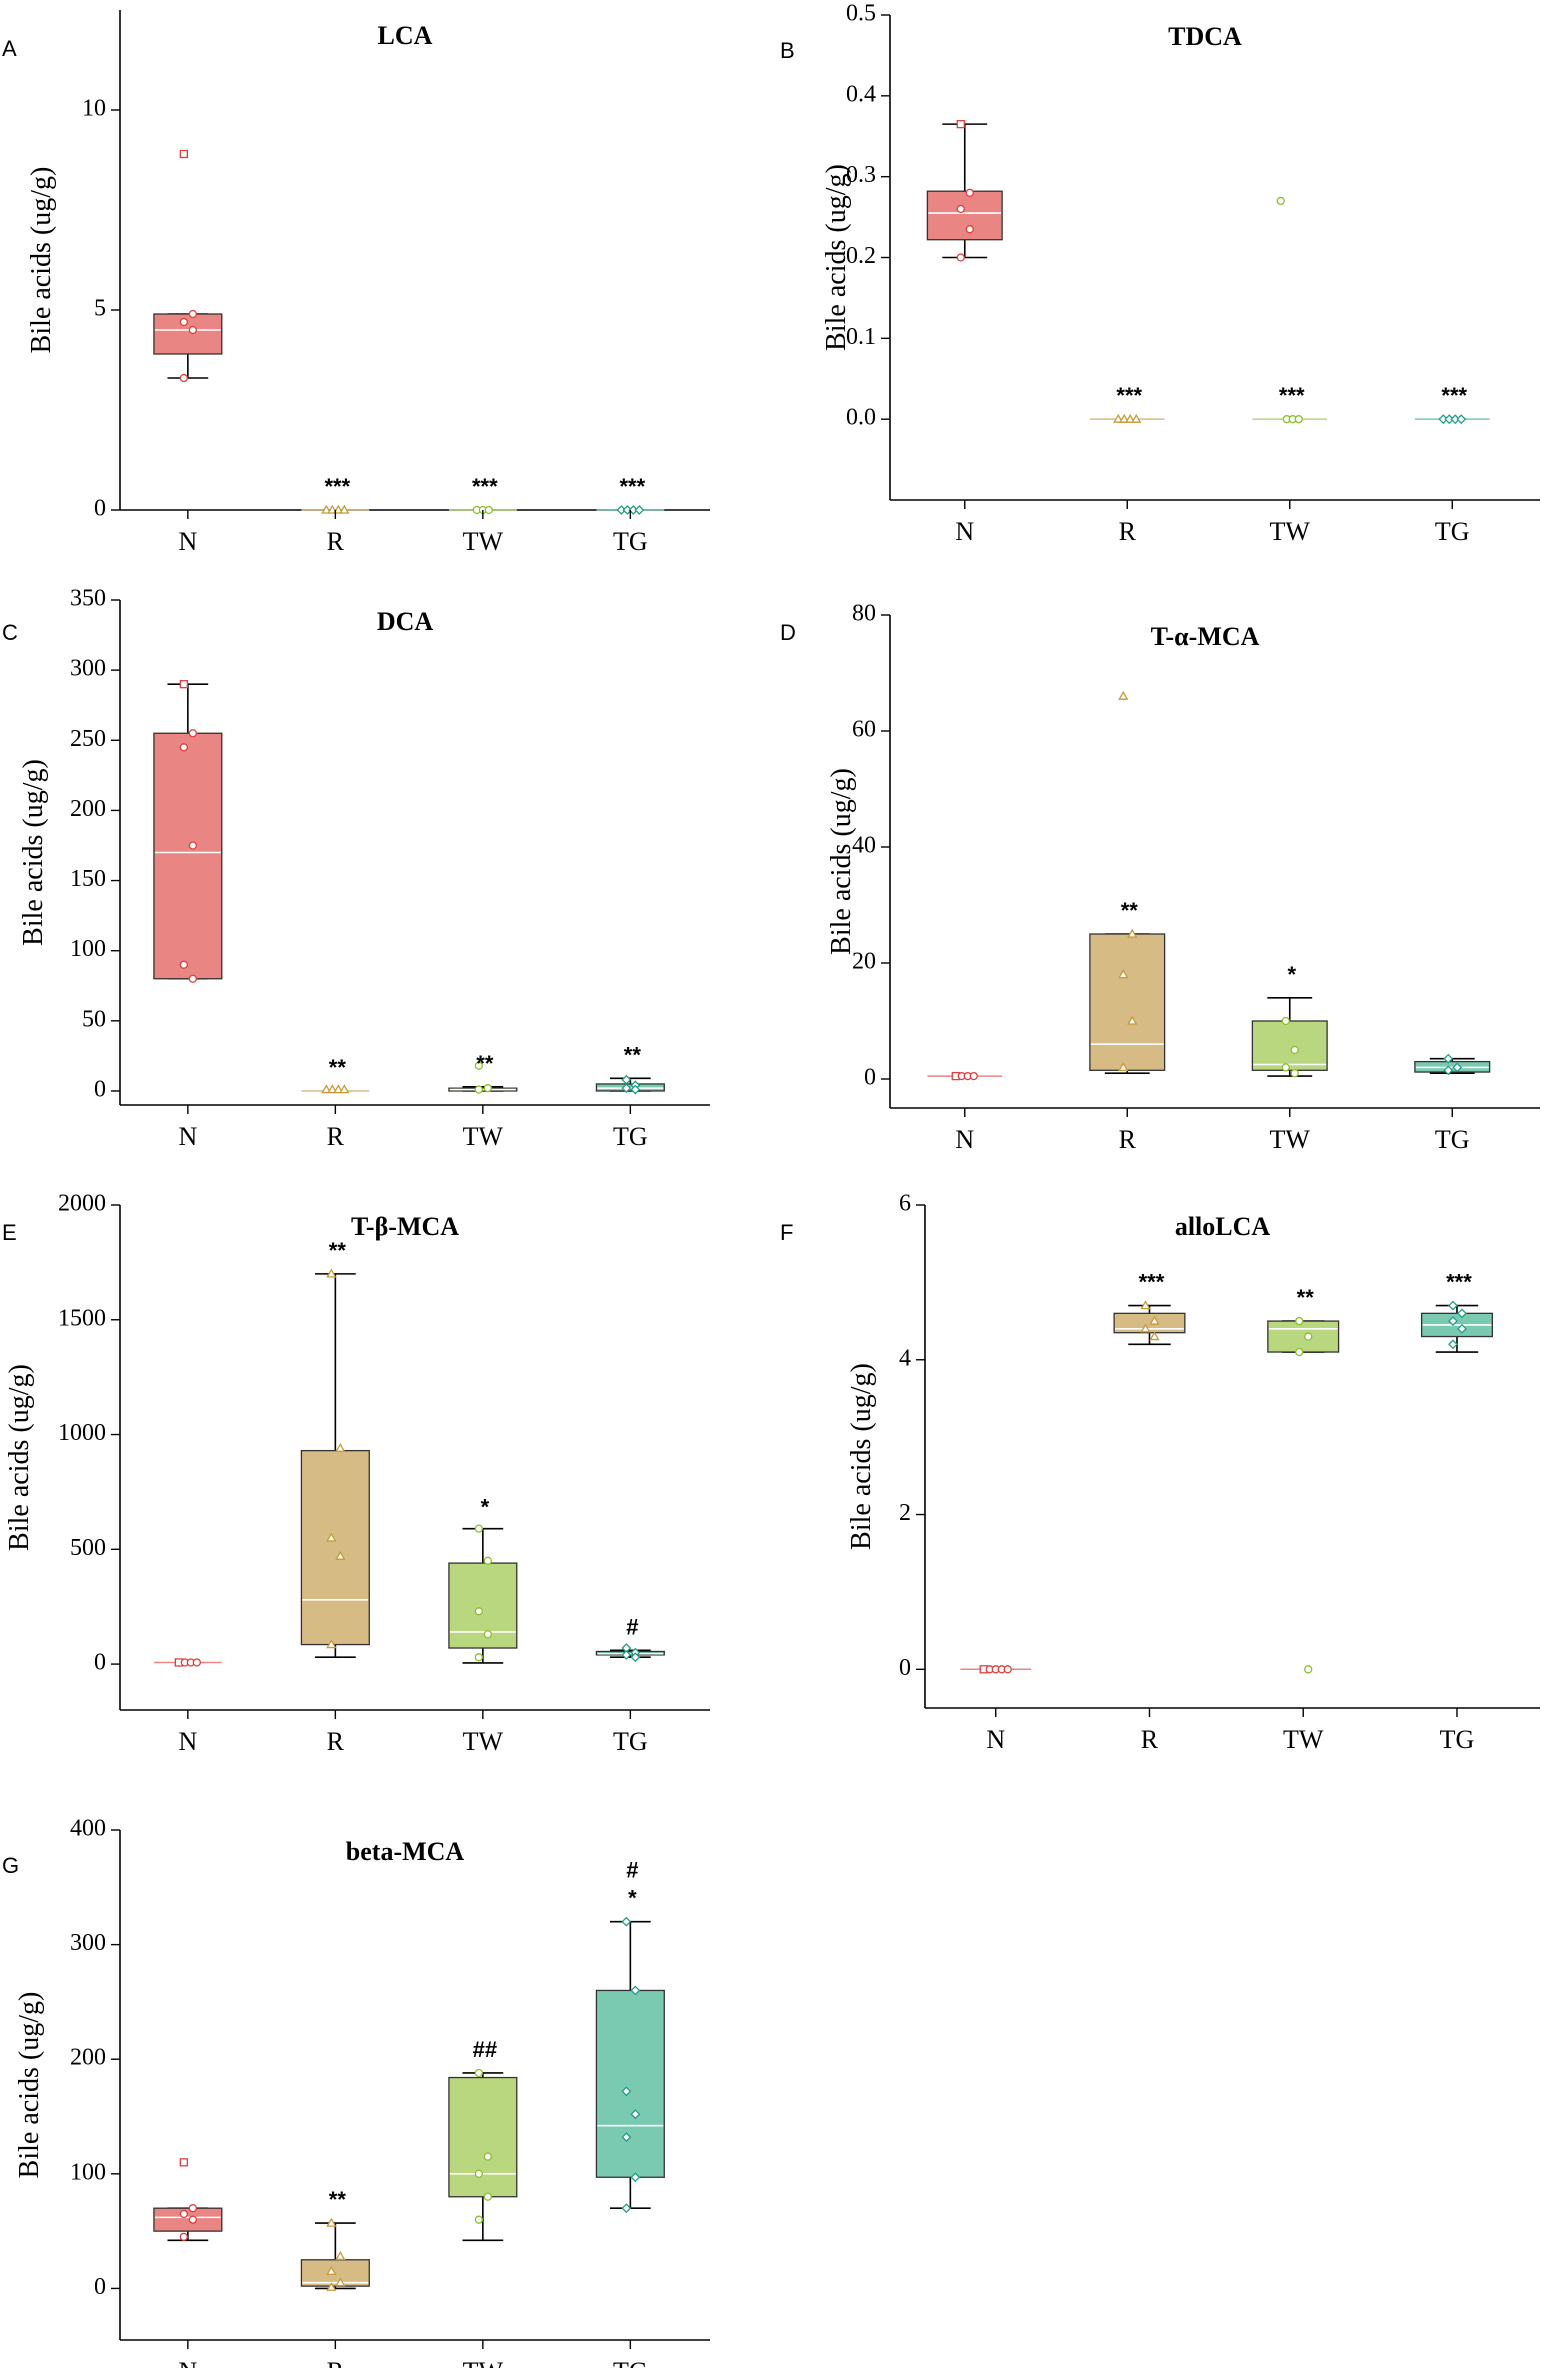 The image size is (1546, 2368). I want to click on y-tick-label: 0.0, so click(861, 418).